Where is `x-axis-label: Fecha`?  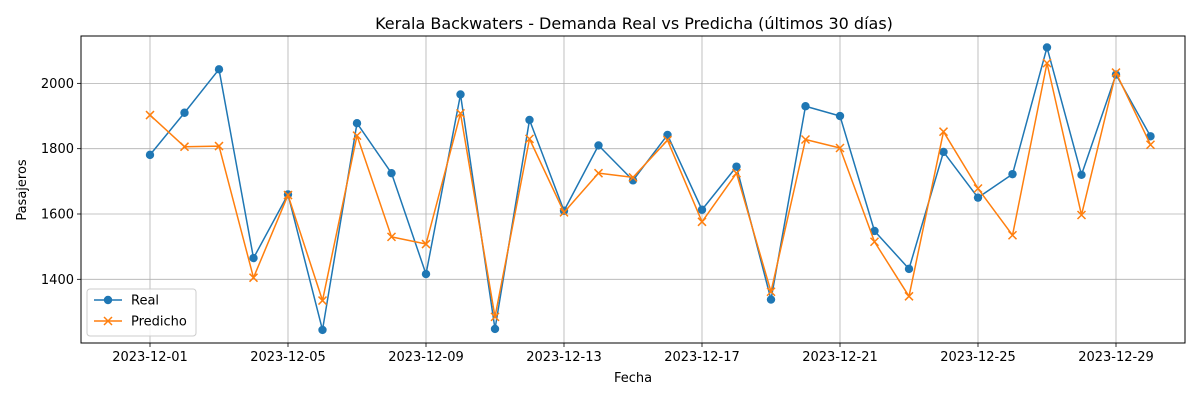
x-axis-label: Fecha is located at coordinates (633, 378).